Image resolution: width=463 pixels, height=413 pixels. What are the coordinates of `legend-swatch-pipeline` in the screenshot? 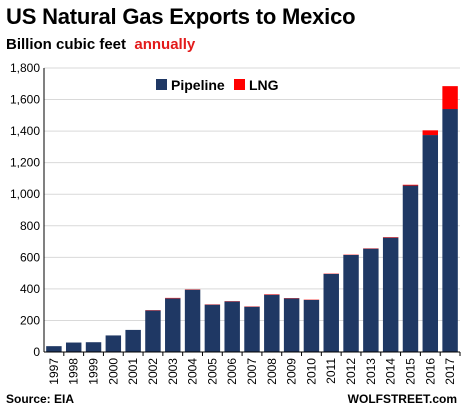 It's located at (161, 84).